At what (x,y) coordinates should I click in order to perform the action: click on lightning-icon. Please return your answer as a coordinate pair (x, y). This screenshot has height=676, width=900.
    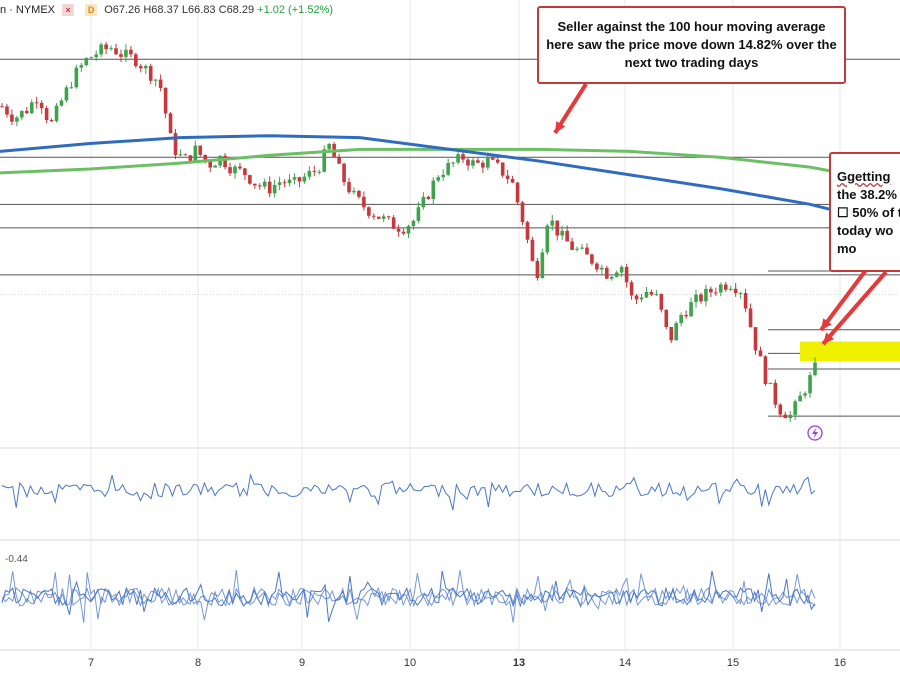
    Looking at the image, I should click on (815, 433).